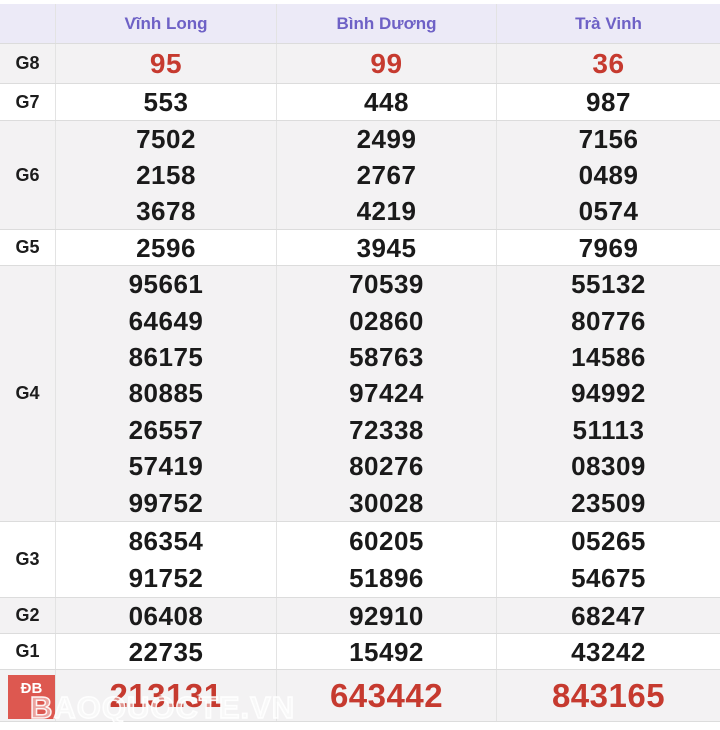 This screenshot has height=730, width=720. What do you see at coordinates (166, 466) in the screenshot?
I see `result-number: 57419` at bounding box center [166, 466].